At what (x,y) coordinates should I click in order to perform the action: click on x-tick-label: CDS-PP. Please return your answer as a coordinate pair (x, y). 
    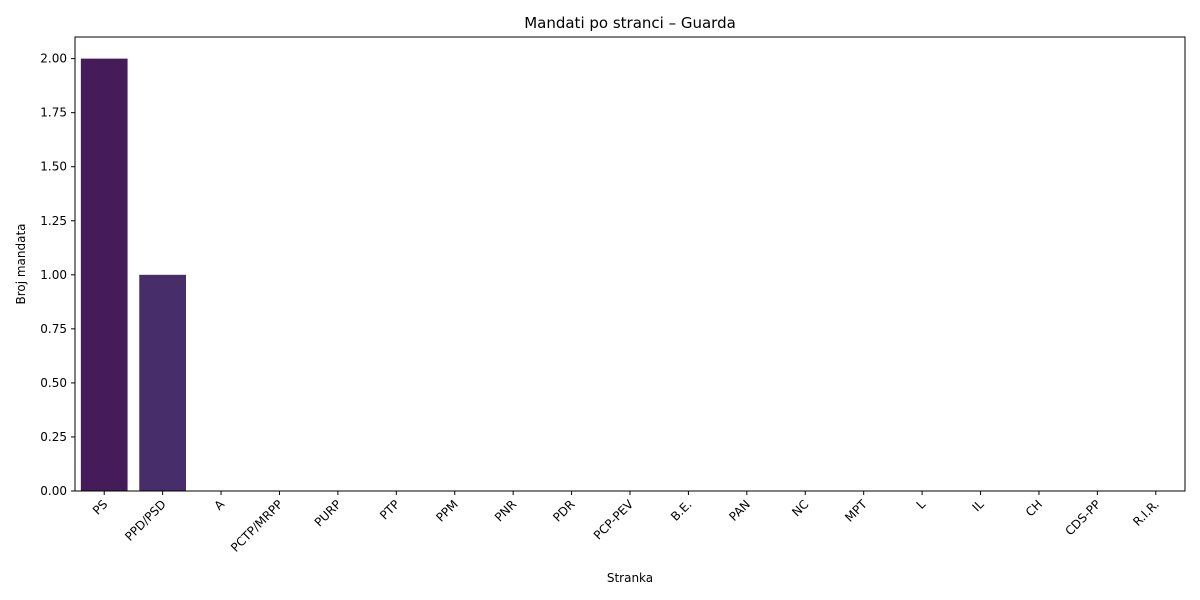
    Looking at the image, I should click on (1082, 517).